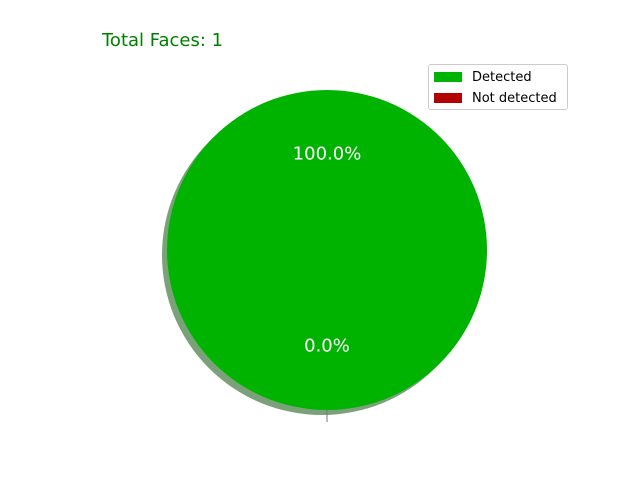 The height and width of the screenshot is (480, 640). Describe the element at coordinates (327, 346) in the screenshot. I see `pie-pct-label-not-detected: 0.0%` at that location.